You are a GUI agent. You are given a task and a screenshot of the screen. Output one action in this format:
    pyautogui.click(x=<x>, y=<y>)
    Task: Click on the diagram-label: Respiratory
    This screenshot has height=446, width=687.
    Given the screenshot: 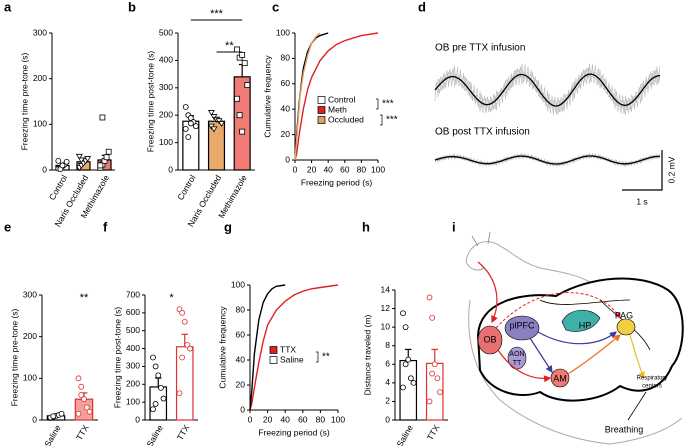 What is the action you would take?
    pyautogui.click(x=652, y=379)
    